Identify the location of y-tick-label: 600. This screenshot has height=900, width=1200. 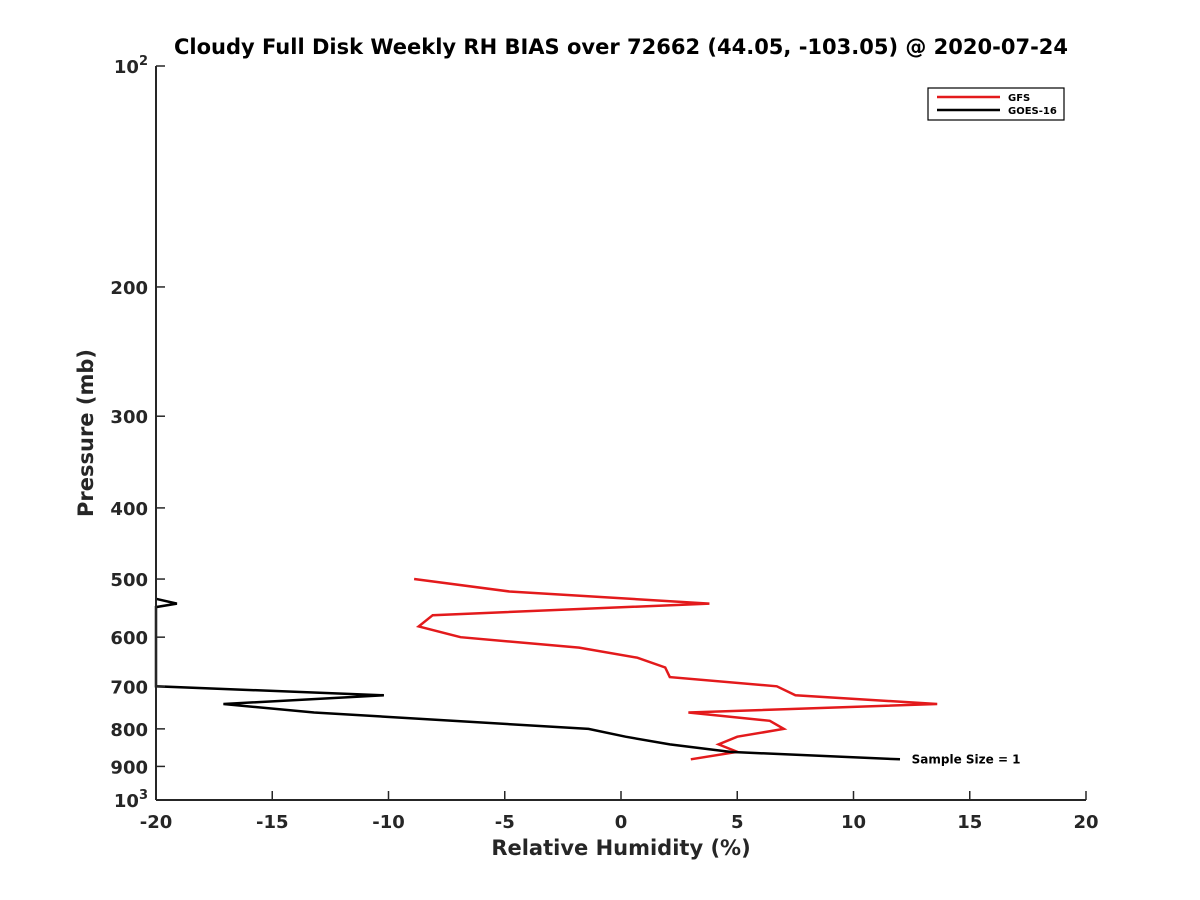
(129, 638).